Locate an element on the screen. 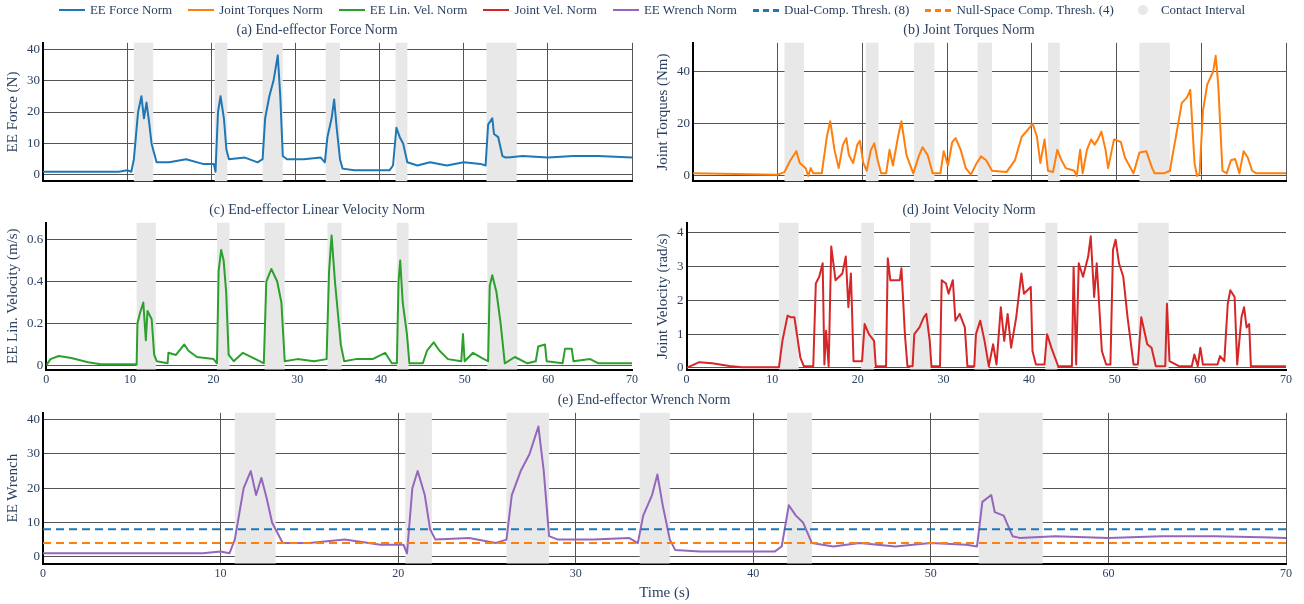 This screenshot has width=1304, height=604. legend-label: Joint Torques Norm is located at coordinates (271, 10).